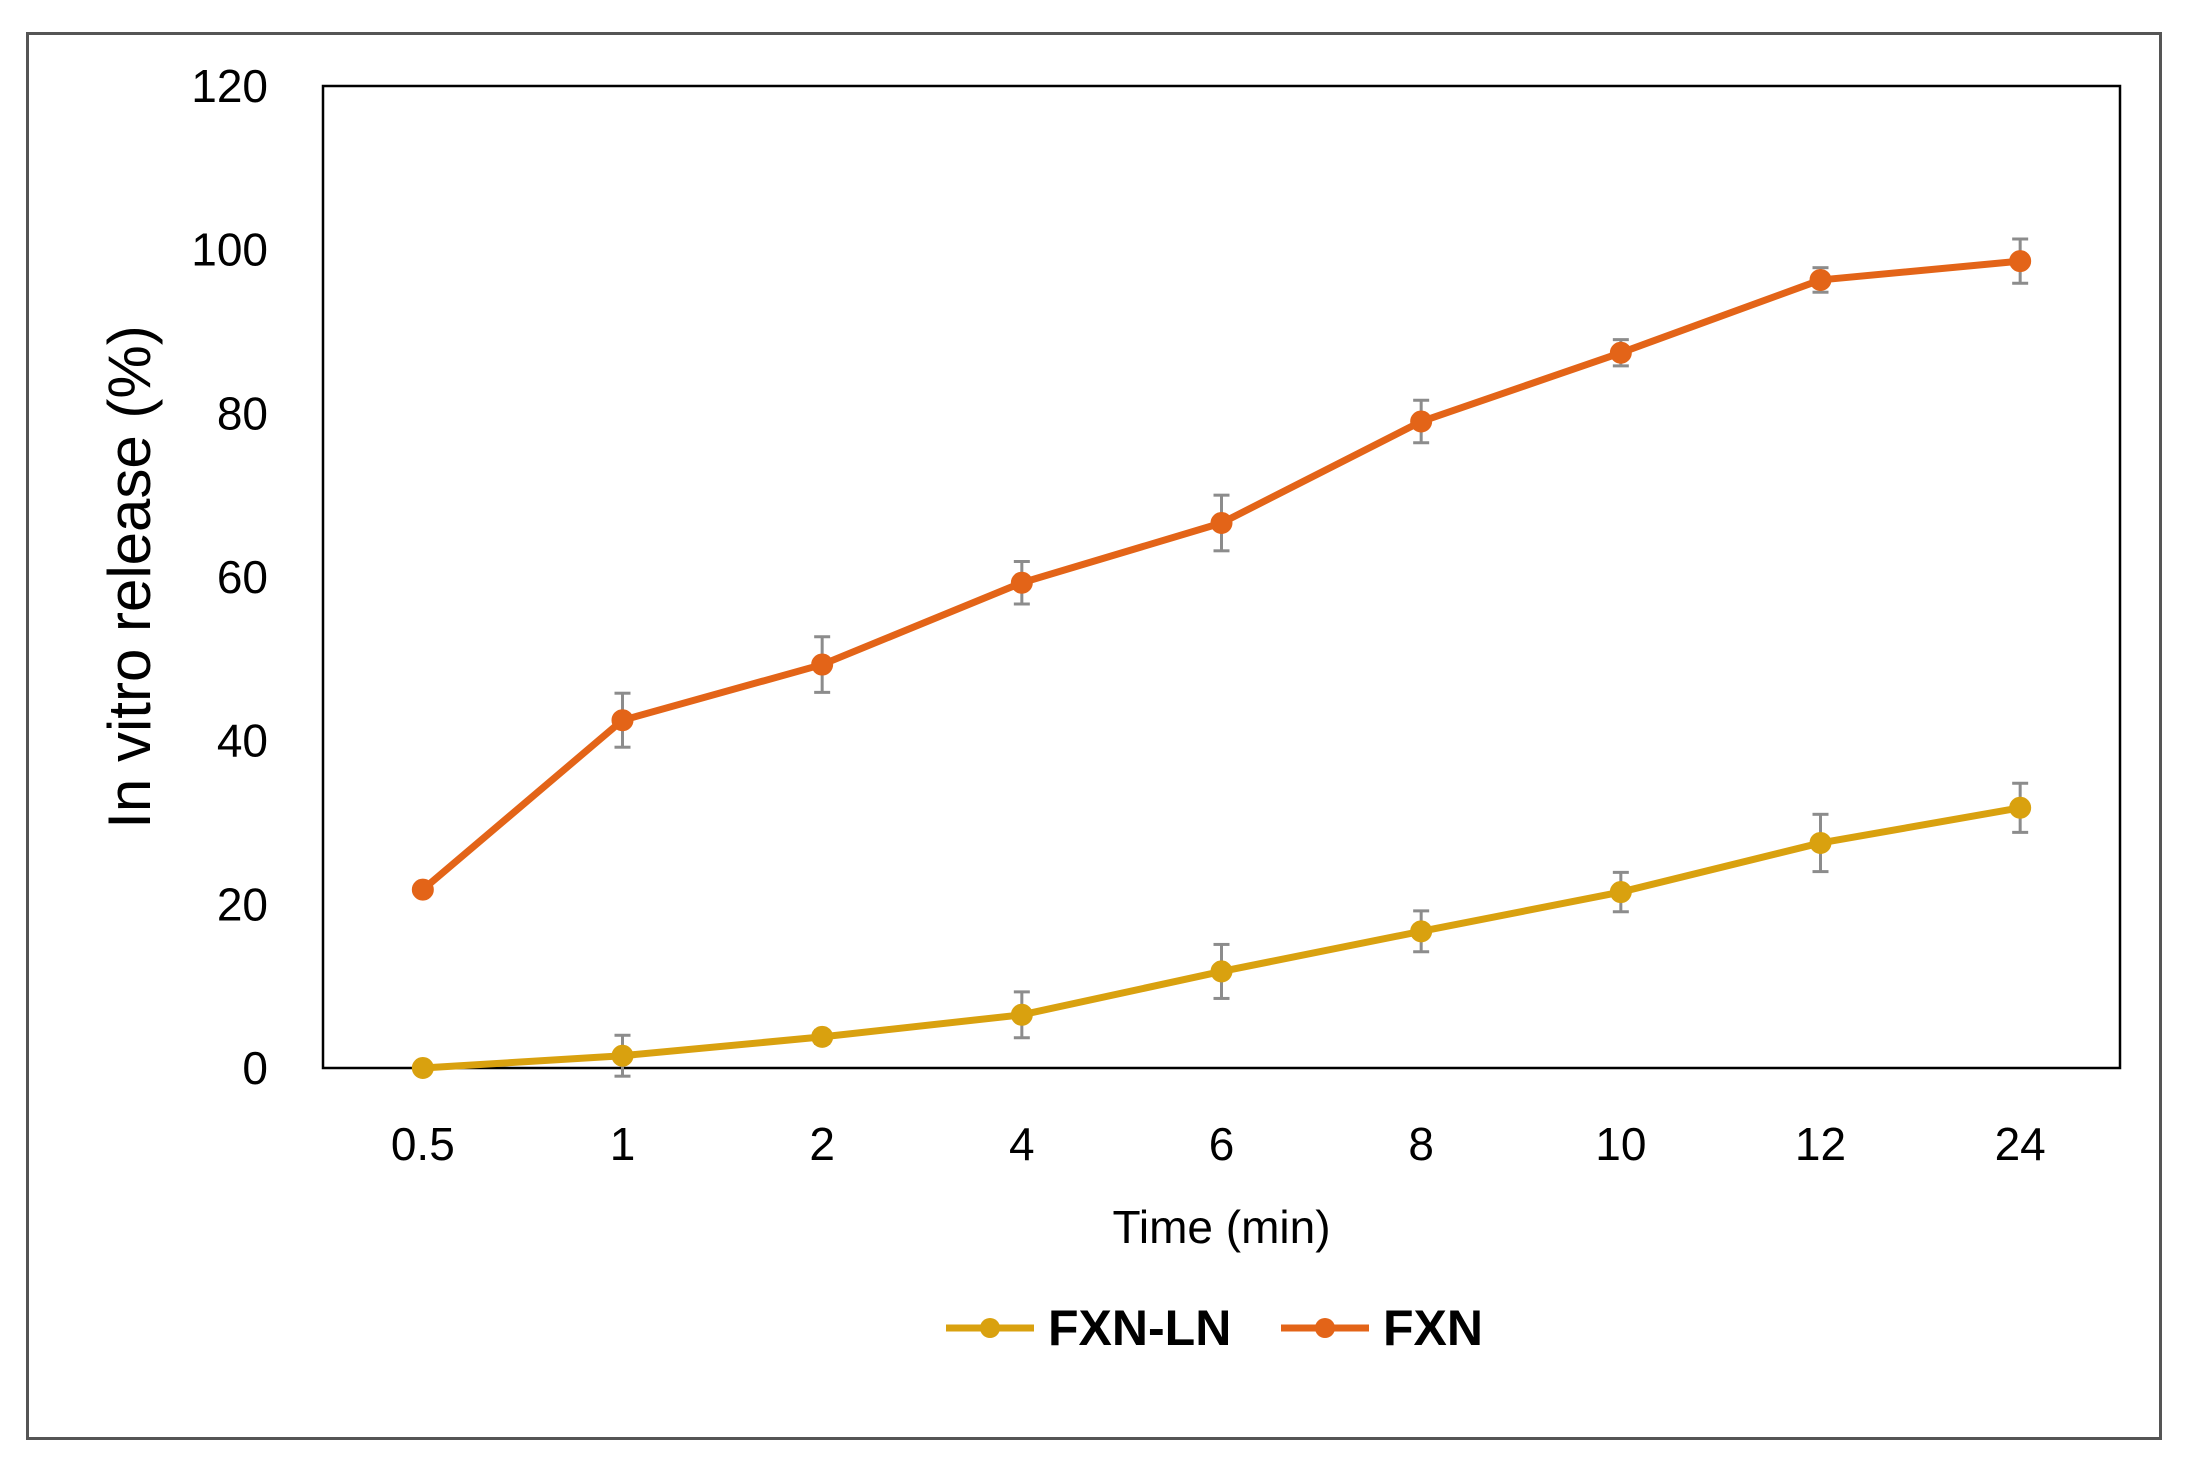 This screenshot has width=2188, height=1465. What do you see at coordinates (1620, 1144) in the screenshot?
I see `x-tick-label: 10` at bounding box center [1620, 1144].